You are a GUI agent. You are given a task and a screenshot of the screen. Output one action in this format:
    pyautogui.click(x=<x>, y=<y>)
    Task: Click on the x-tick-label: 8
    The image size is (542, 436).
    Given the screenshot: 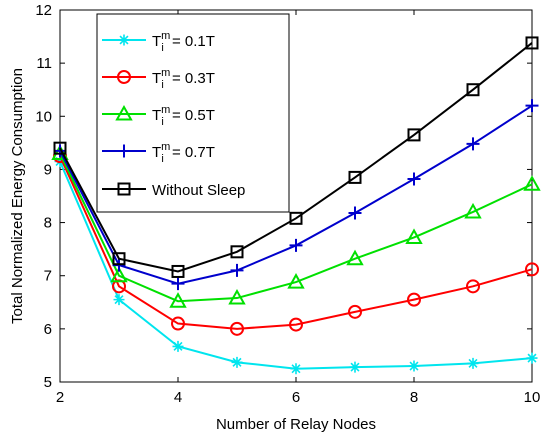 What is the action you would take?
    pyautogui.click(x=414, y=397)
    